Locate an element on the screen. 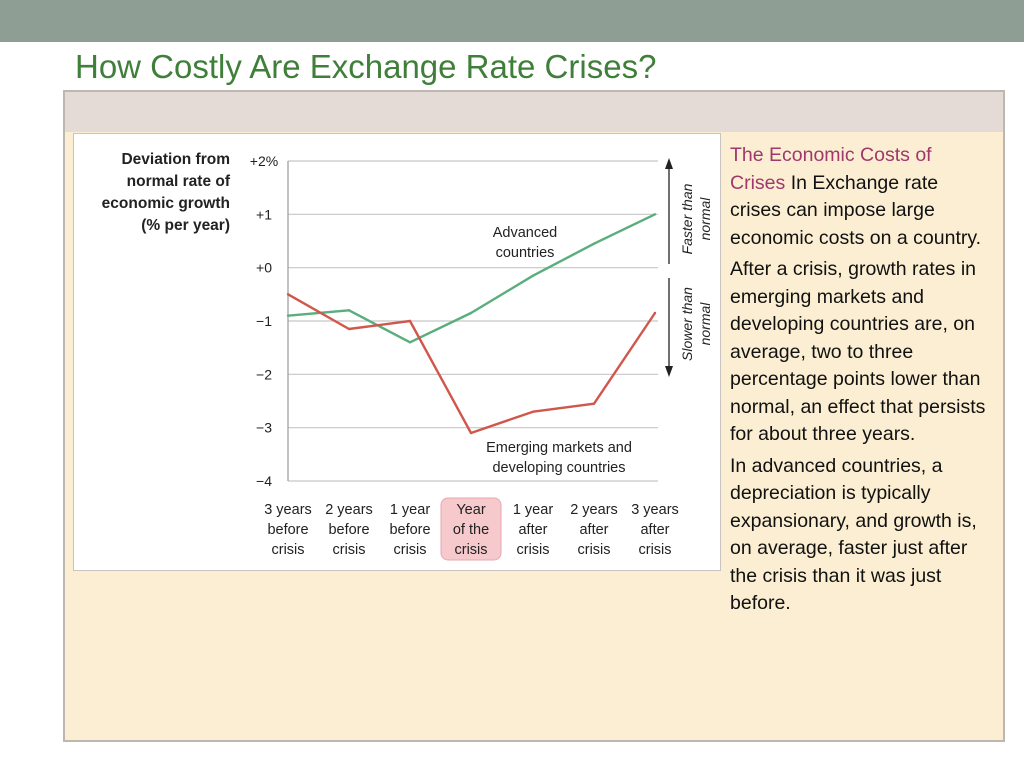  y-tick-label: −2 is located at coordinates (264, 374).